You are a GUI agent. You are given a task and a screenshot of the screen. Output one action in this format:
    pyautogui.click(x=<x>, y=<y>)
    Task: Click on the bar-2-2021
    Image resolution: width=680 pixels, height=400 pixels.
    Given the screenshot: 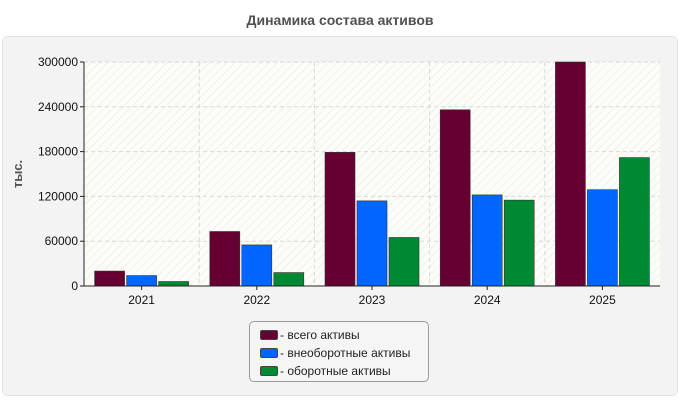 What is the action you would take?
    pyautogui.click(x=141, y=281)
    